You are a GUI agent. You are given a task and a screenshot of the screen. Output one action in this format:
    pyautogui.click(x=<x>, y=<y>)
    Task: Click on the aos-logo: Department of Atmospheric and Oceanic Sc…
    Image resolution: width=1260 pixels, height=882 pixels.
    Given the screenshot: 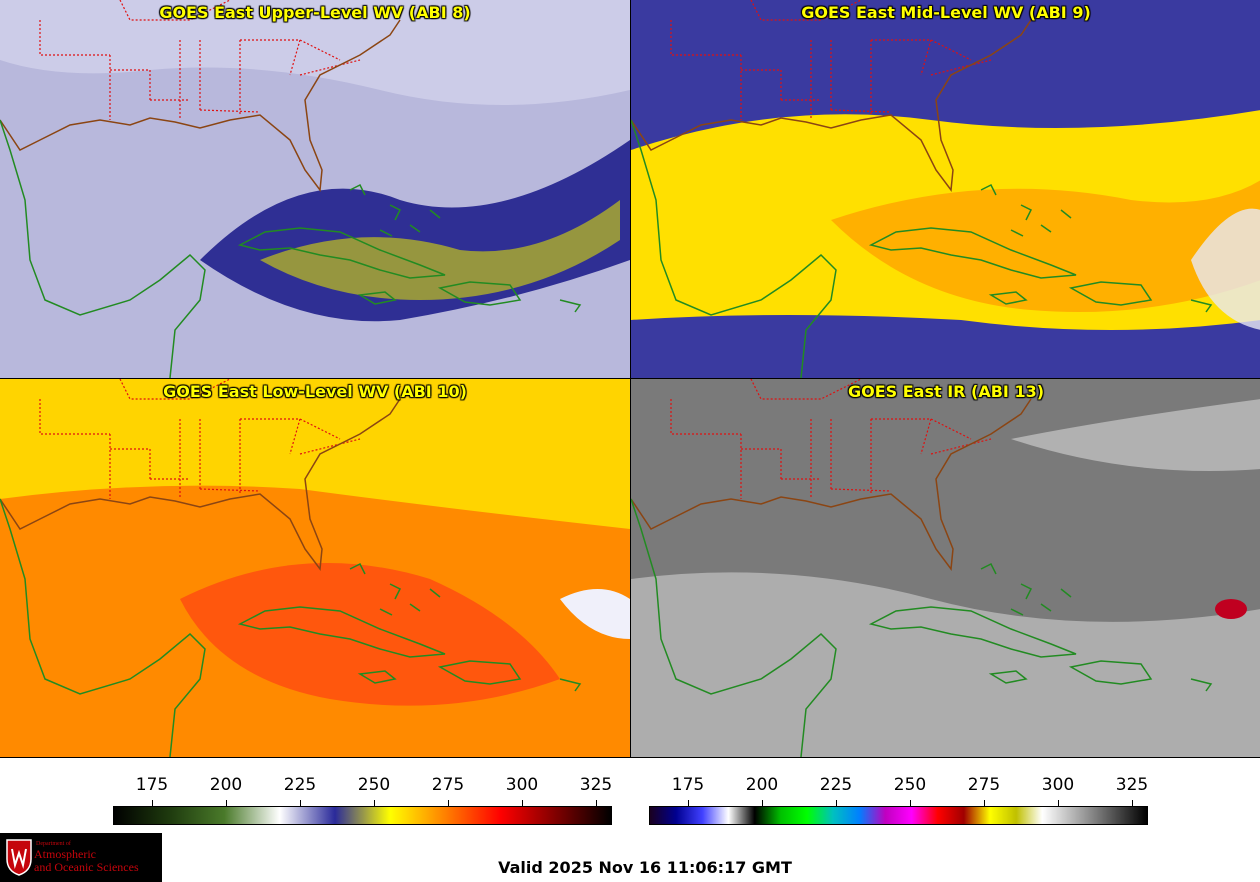 What is the action you would take?
    pyautogui.click(x=81, y=857)
    